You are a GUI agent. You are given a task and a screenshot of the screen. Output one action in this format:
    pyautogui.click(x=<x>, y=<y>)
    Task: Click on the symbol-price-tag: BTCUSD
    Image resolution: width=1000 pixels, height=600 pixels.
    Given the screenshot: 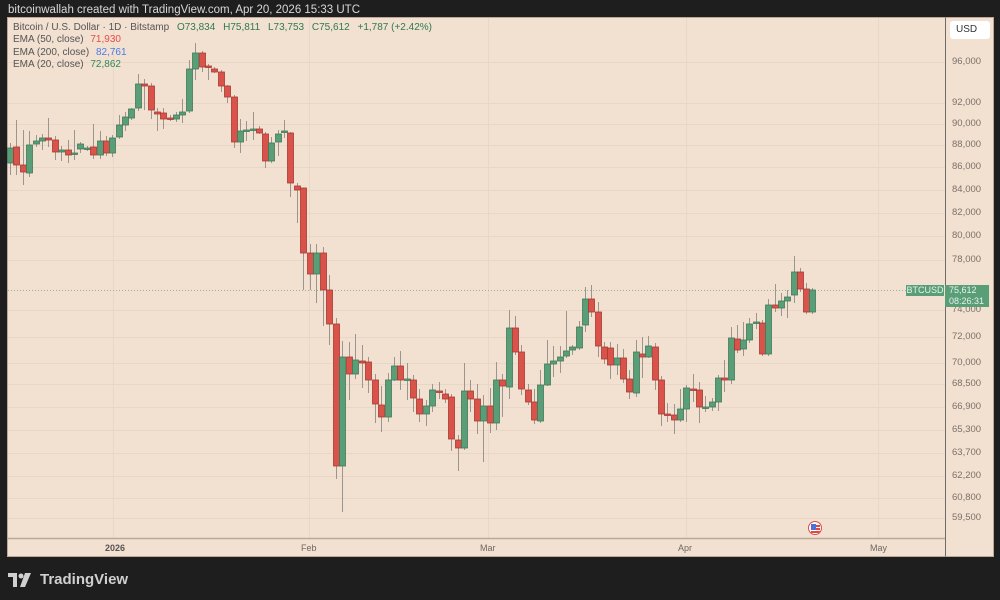 What is the action you would take?
    pyautogui.click(x=925, y=290)
    